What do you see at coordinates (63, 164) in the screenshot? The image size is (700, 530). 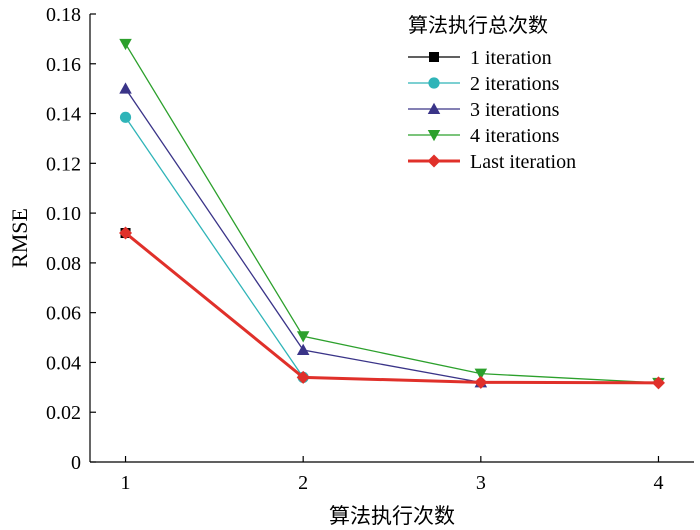 I see `y-tick-label: 0.12` at bounding box center [63, 164].